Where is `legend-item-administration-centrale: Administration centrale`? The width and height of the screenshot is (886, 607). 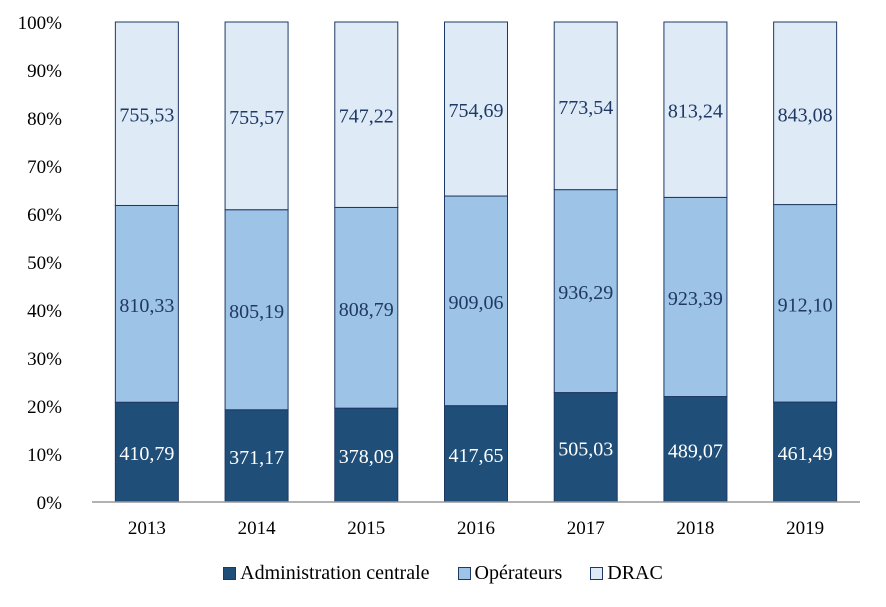
legend-item-administration-centrale: Administration centrale is located at coordinates (326, 573).